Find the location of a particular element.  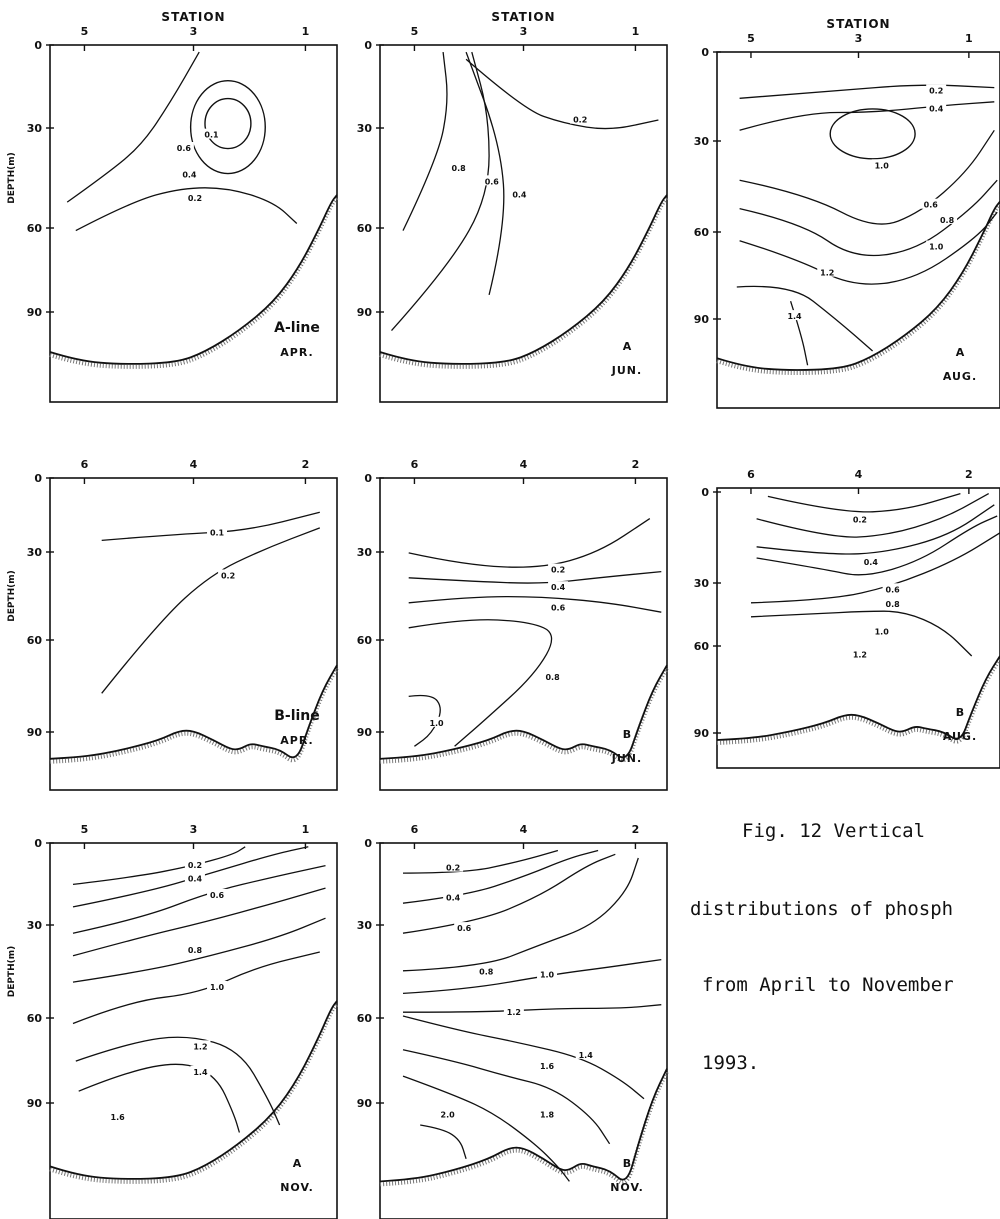

contour-label: 1.4 is located at coordinates (200, 1072).